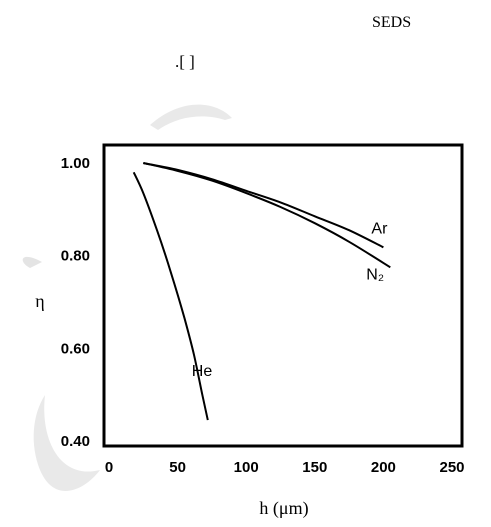 The height and width of the screenshot is (527, 491). I want to click on citation-bracket: .[ ], so click(185, 61).